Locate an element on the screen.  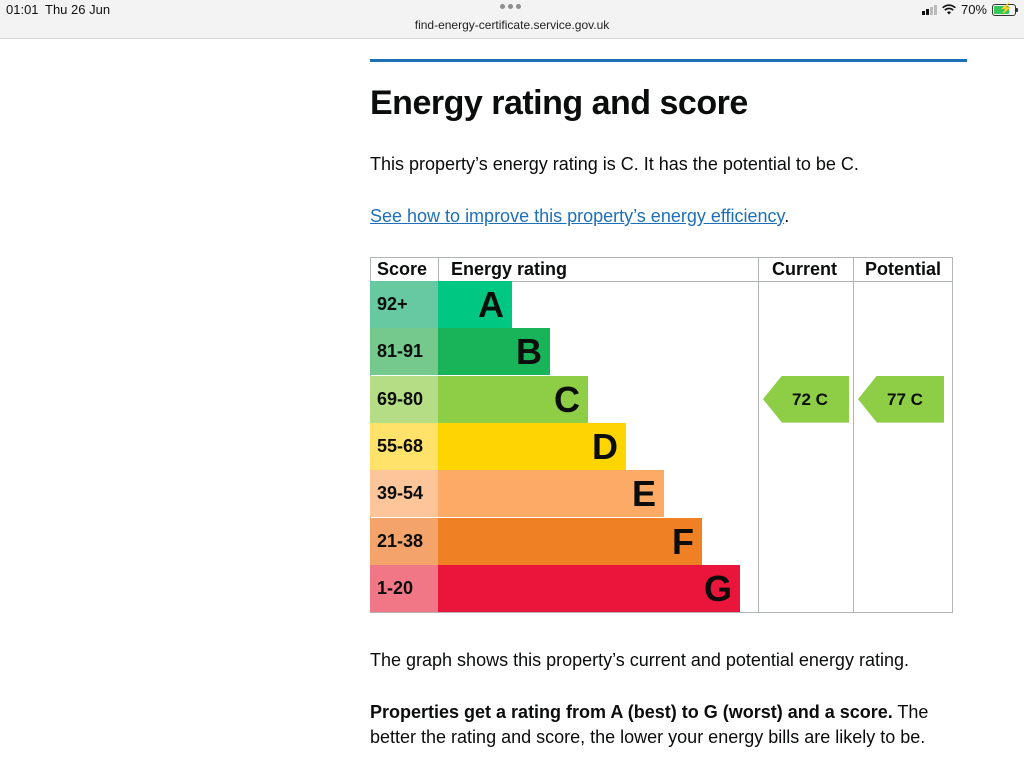
rating-band-c: C is located at coordinates (513, 399).